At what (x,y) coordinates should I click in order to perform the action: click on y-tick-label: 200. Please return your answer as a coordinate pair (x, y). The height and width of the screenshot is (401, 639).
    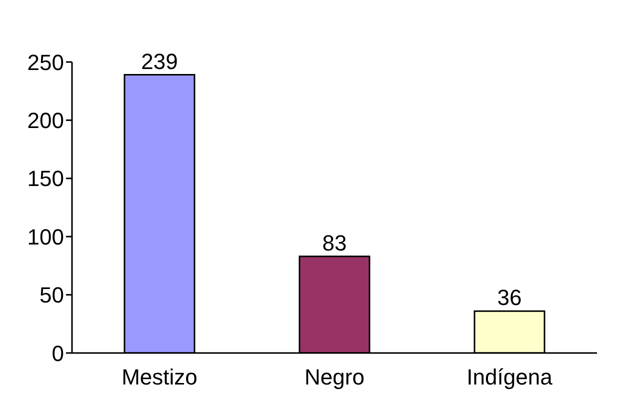
    Looking at the image, I should click on (45, 121).